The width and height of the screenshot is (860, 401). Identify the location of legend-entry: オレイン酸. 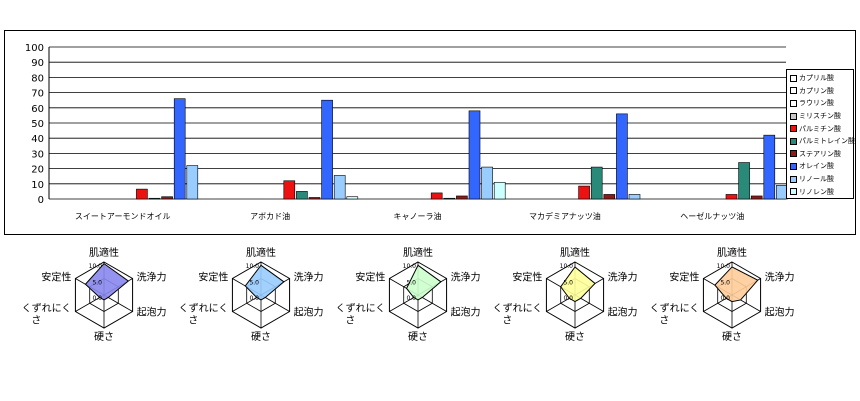
(821, 166).